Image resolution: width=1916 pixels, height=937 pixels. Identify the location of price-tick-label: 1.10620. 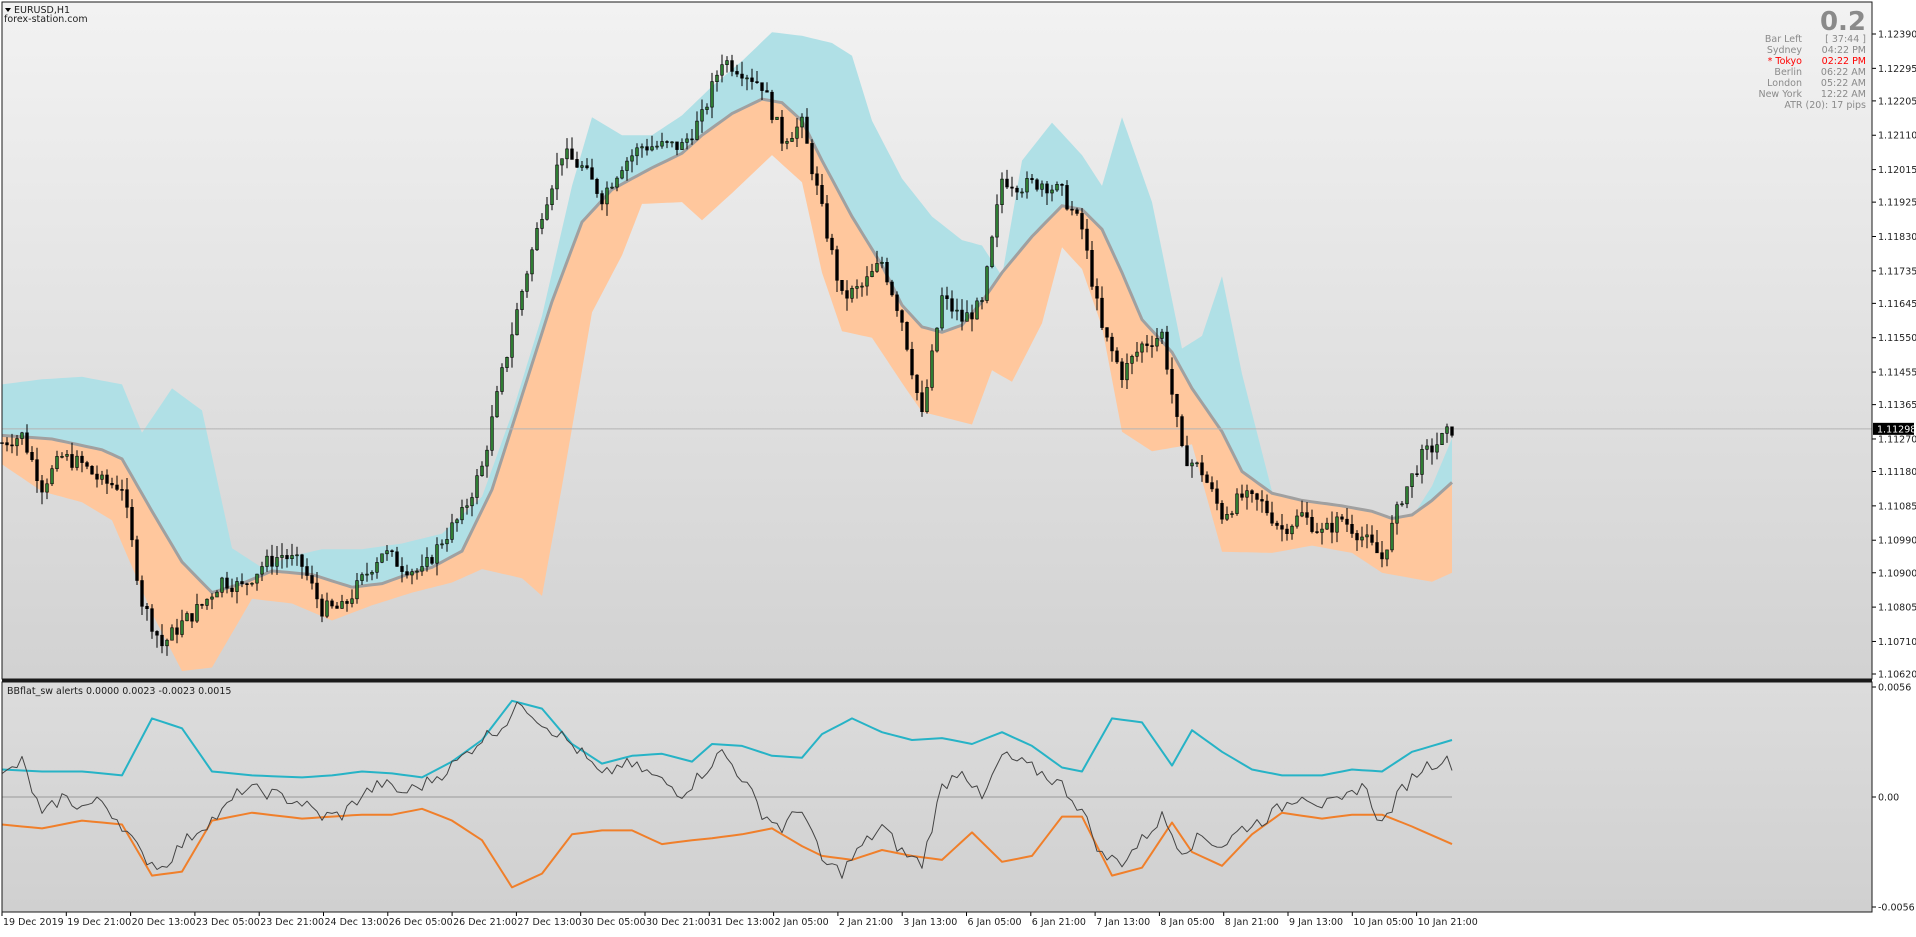
(1897, 675).